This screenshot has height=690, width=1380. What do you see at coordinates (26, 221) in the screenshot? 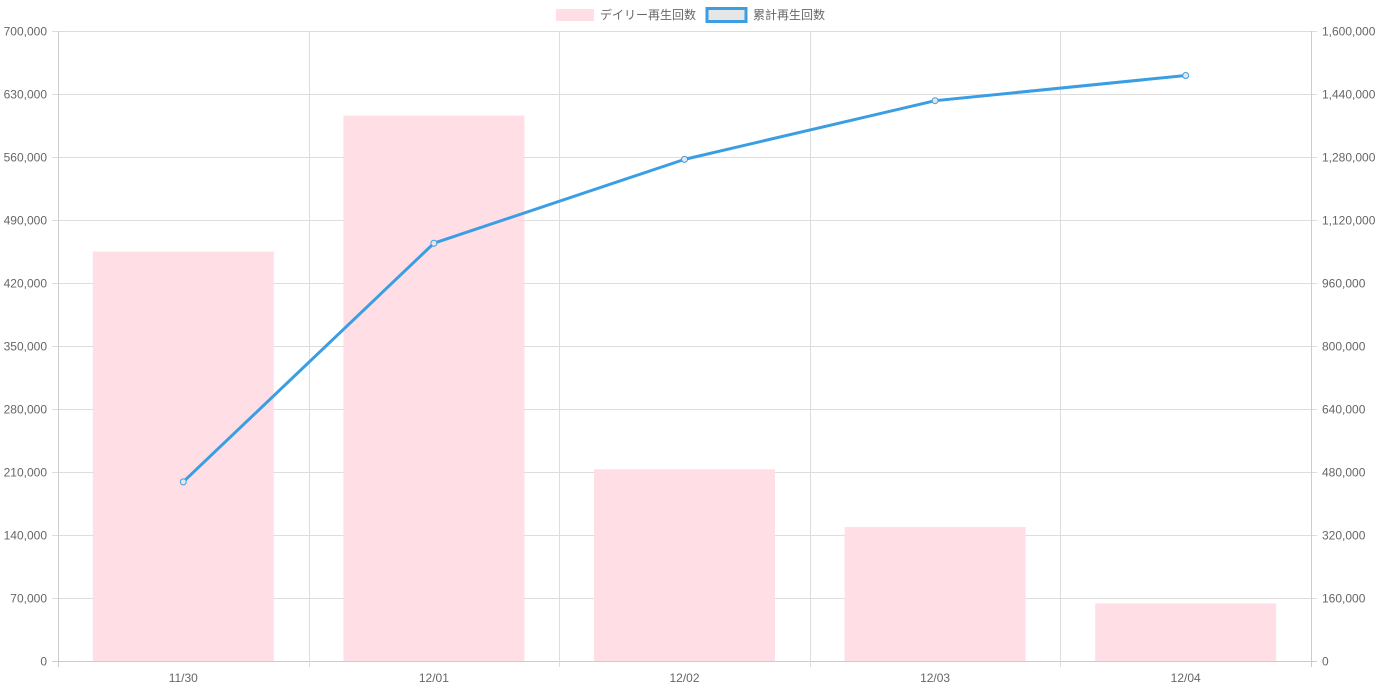
I see `y-left-tick-label: 490,000` at bounding box center [26, 221].